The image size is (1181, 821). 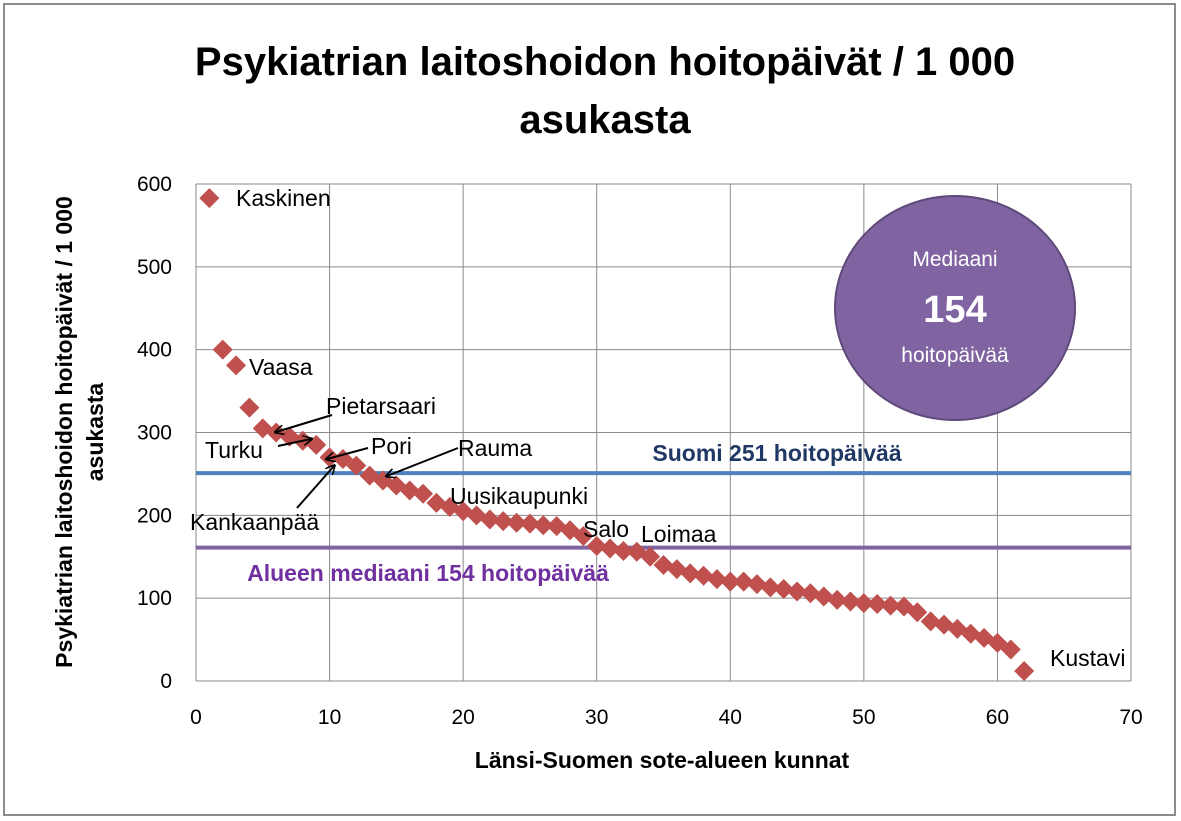 What do you see at coordinates (730, 717) in the screenshot?
I see `x-tick-label: 40` at bounding box center [730, 717].